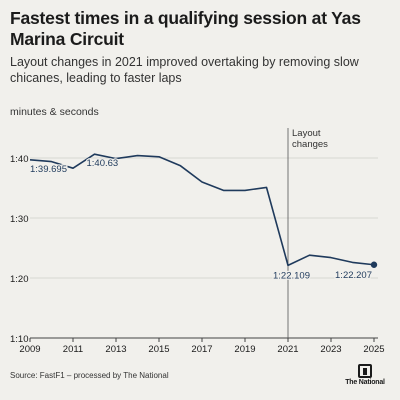 The image size is (400, 400). I want to click on x-tick-label: 2009, so click(29, 349).